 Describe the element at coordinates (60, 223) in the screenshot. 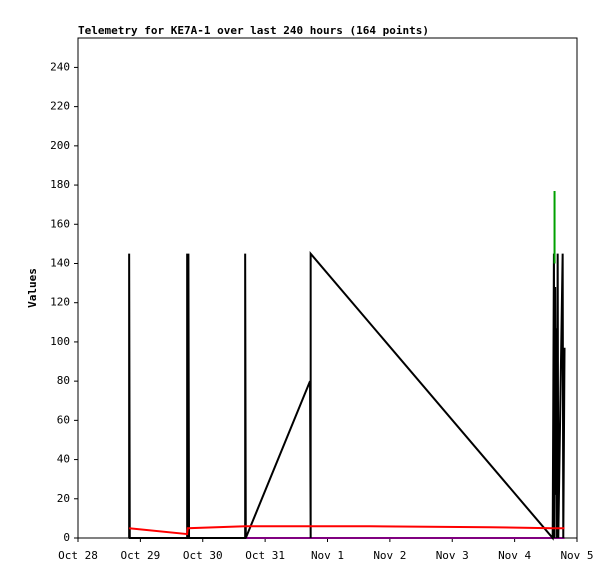

I see `y-tick-label: 160` at that location.